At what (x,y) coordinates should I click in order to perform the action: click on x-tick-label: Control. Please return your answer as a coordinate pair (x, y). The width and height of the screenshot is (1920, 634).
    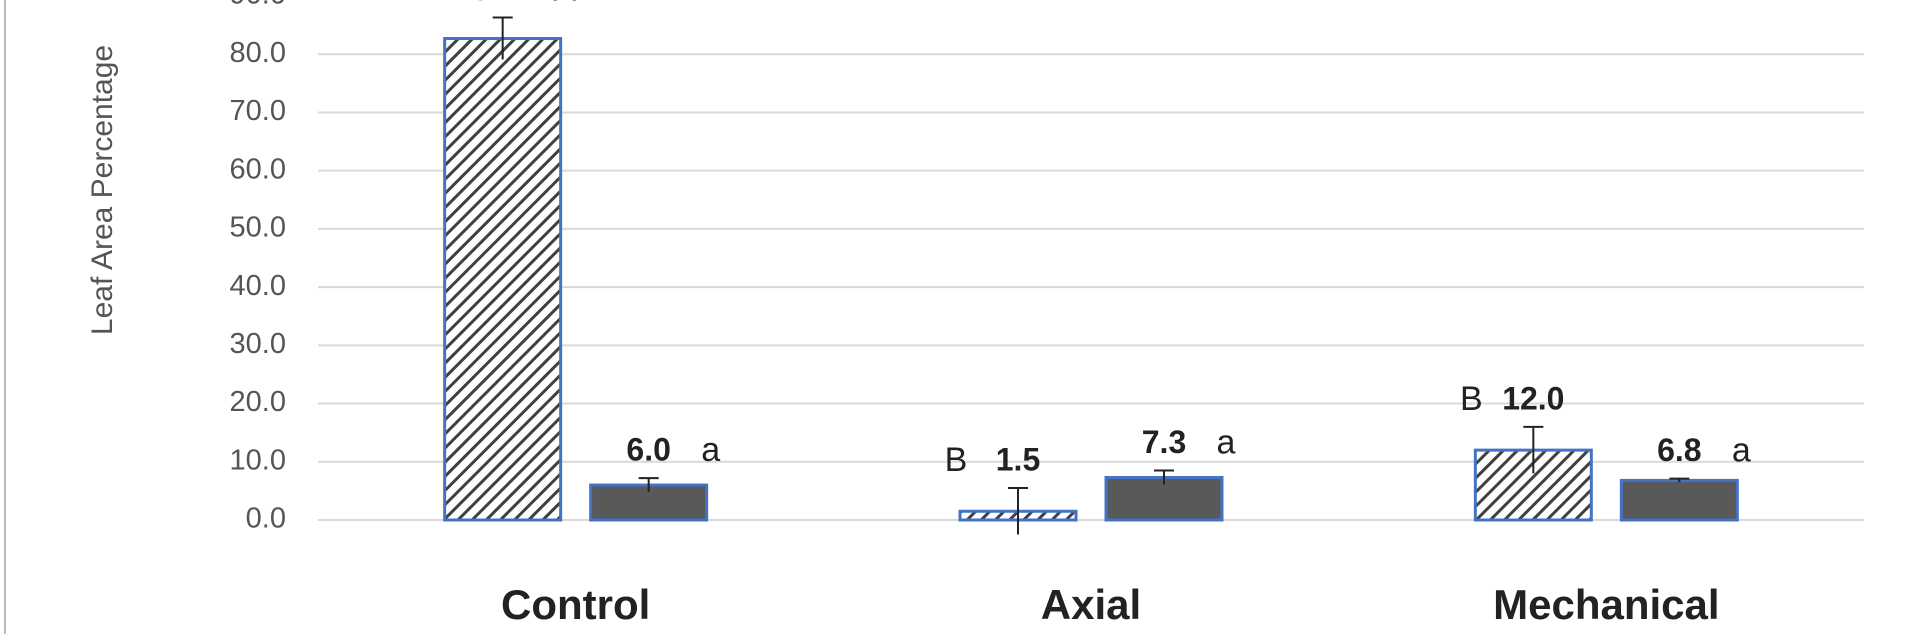
    Looking at the image, I should click on (575, 604).